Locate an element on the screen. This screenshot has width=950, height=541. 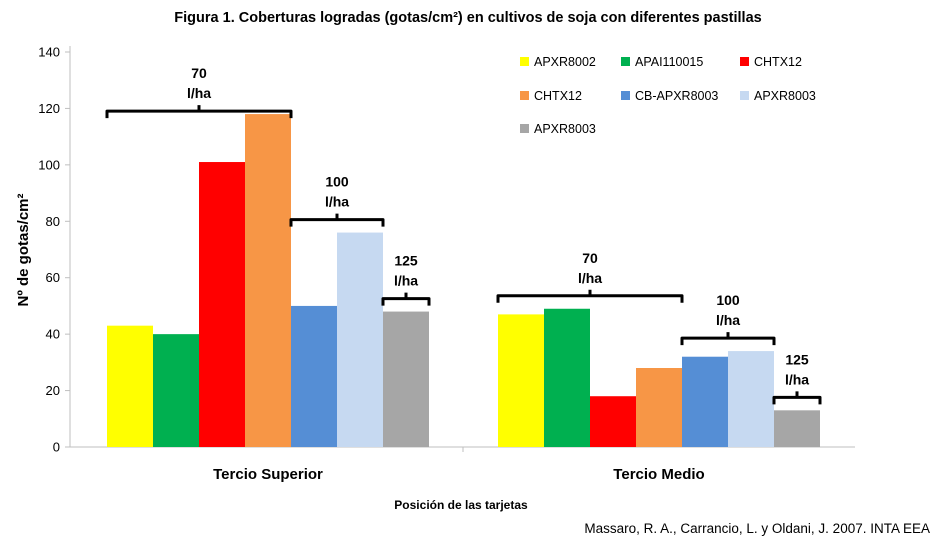
bar-5-tercio-medio is located at coordinates (705, 401).